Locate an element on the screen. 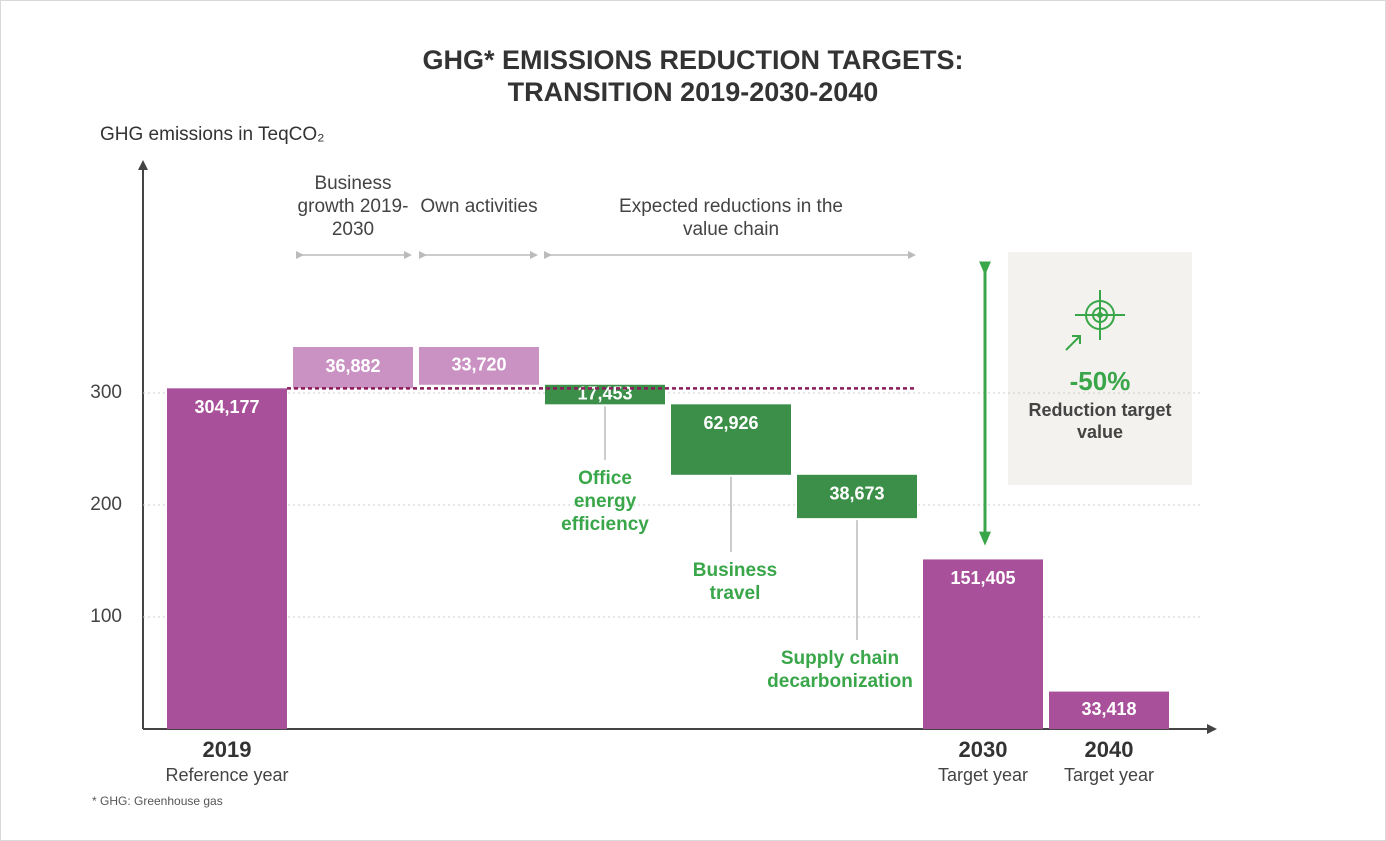 This screenshot has width=1386, height=841. value-label: 304,177 is located at coordinates (226, 407).